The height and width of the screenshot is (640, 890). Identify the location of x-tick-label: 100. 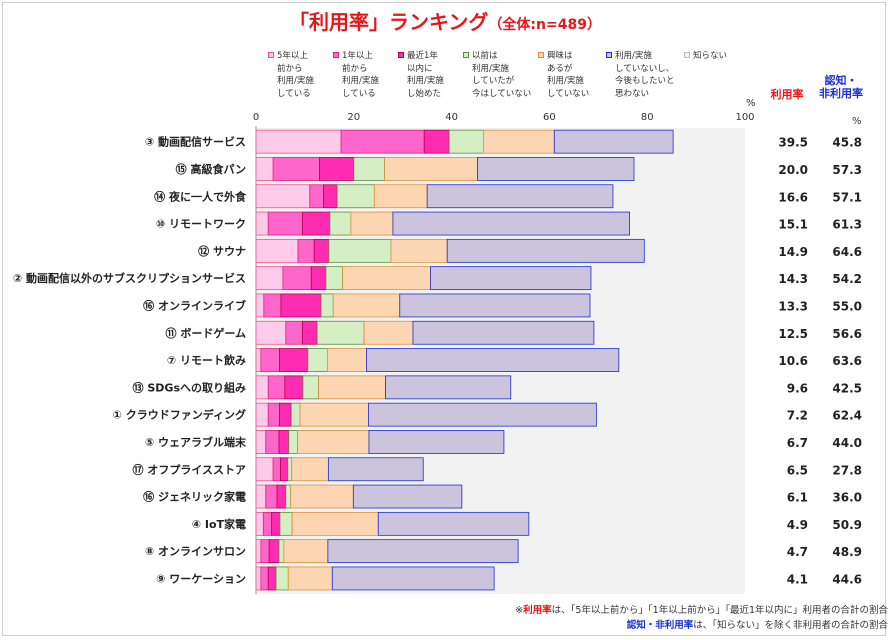
(744, 117).